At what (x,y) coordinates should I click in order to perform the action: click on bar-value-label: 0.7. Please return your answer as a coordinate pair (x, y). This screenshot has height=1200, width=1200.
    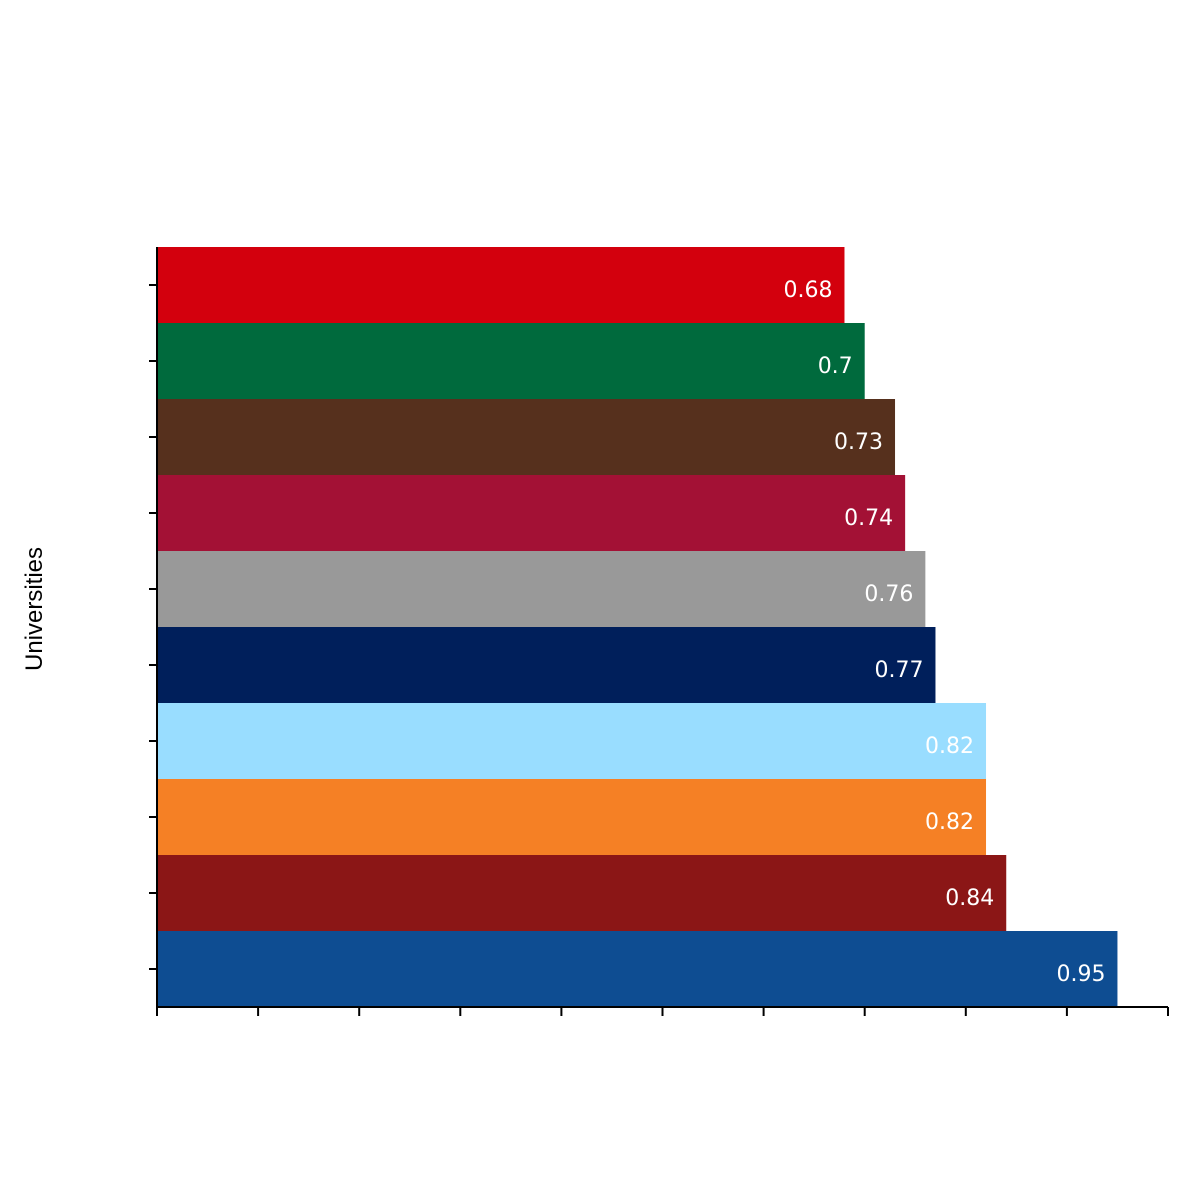
    Looking at the image, I should click on (835, 366).